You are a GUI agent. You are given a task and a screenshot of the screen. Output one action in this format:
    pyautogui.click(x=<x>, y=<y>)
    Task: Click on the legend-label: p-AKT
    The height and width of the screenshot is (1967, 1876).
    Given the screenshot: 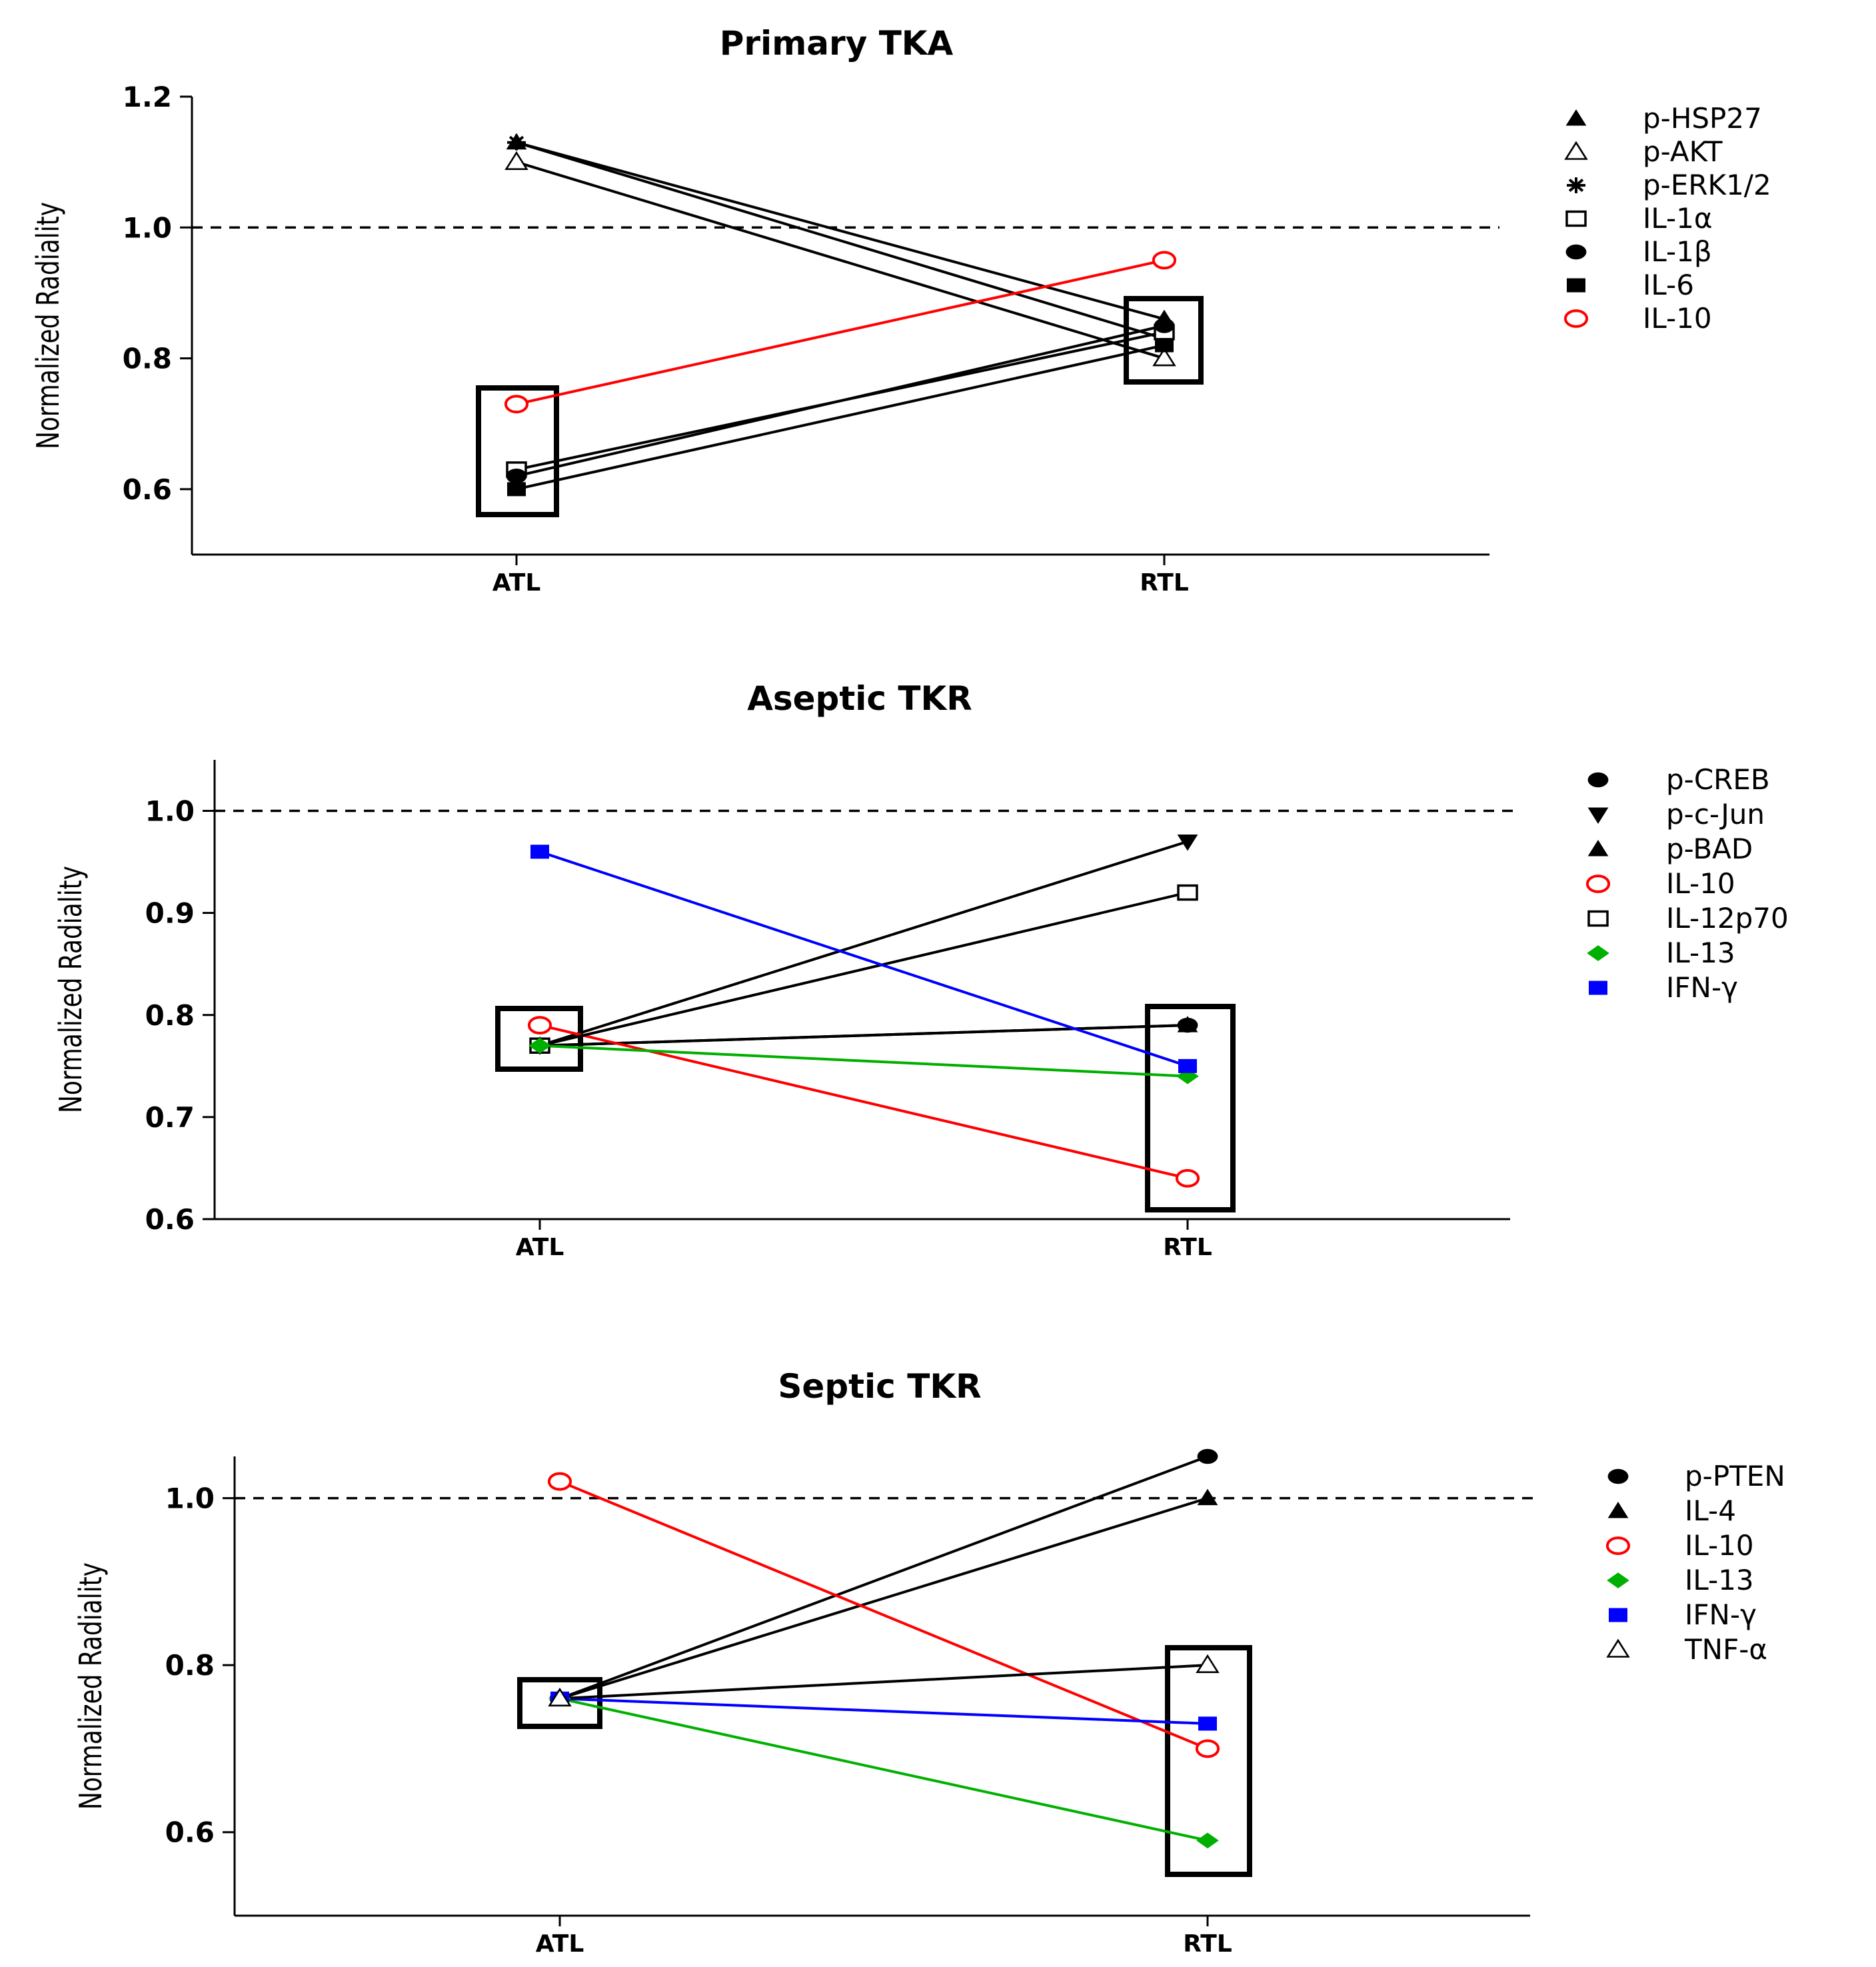 What is the action you would take?
    pyautogui.click(x=1683, y=151)
    